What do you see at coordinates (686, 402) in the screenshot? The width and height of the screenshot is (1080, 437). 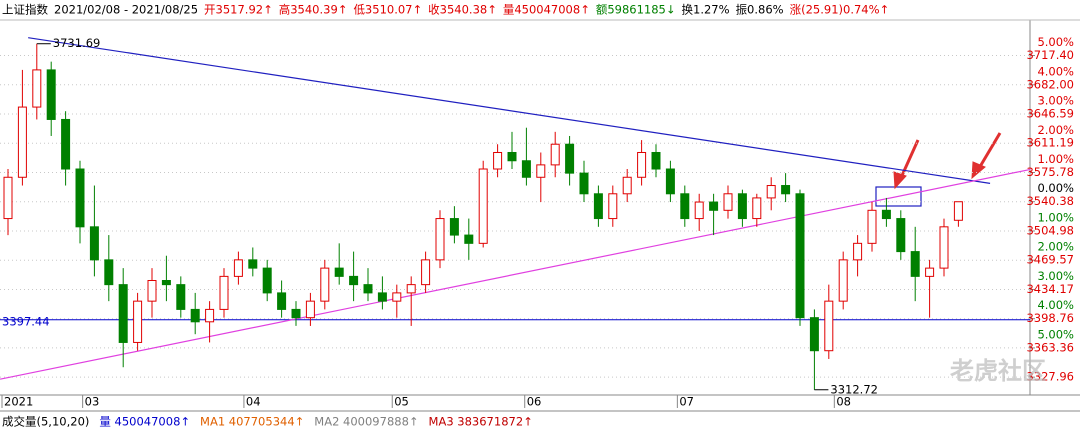 I see `x-tick-label: 07` at bounding box center [686, 402].